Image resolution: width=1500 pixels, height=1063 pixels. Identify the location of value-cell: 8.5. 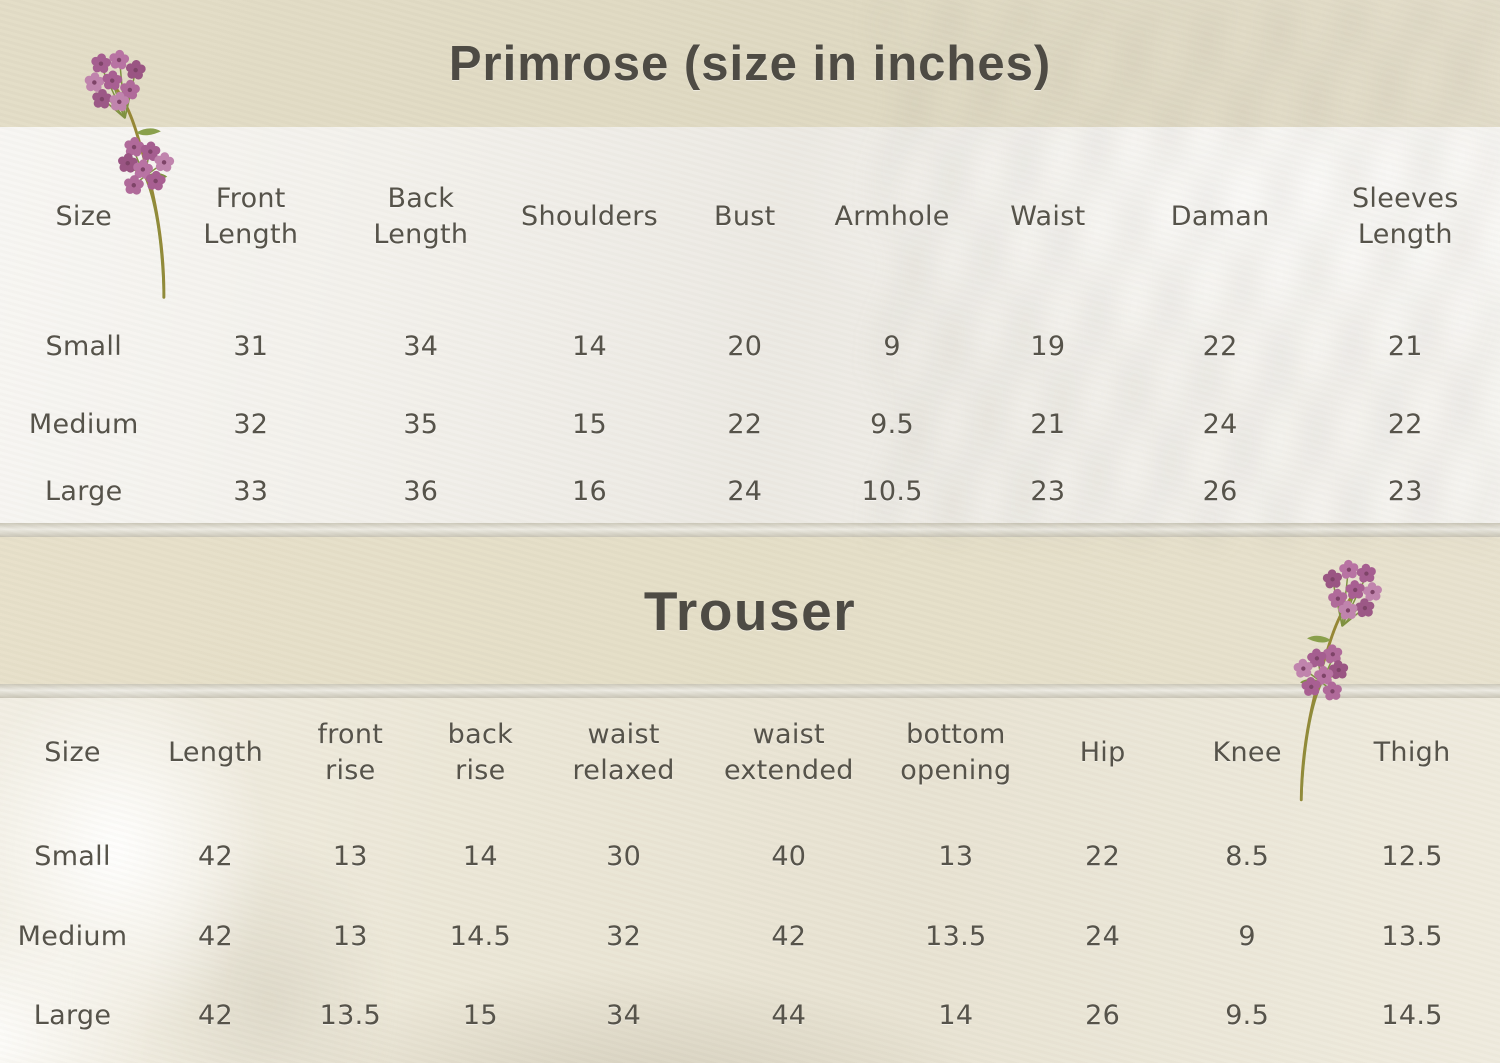
(1247, 857).